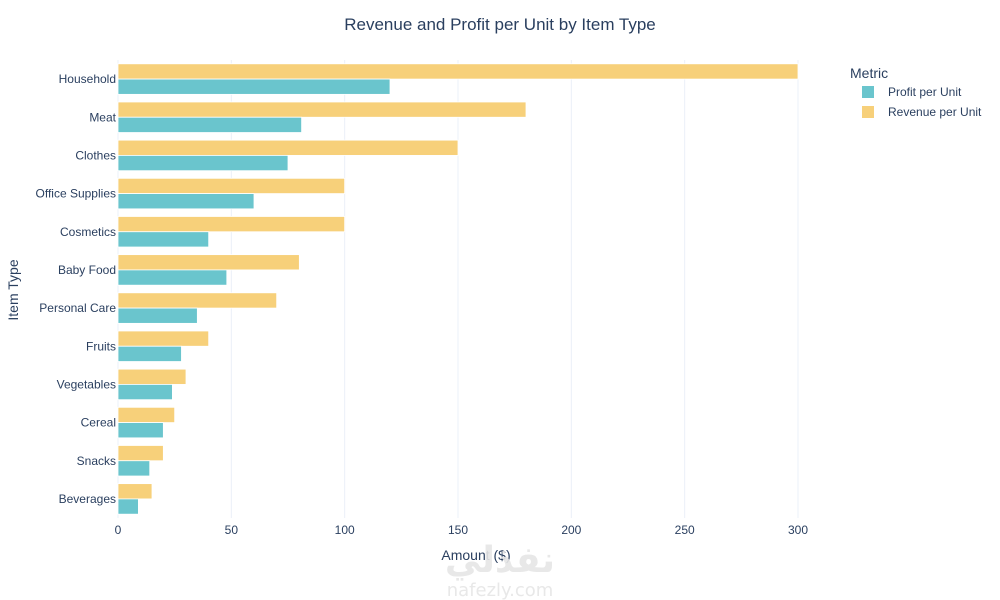 The height and width of the screenshot is (600, 1000). Describe the element at coordinates (13, 289) in the screenshot. I see `y-axis-title: Item Type` at that location.